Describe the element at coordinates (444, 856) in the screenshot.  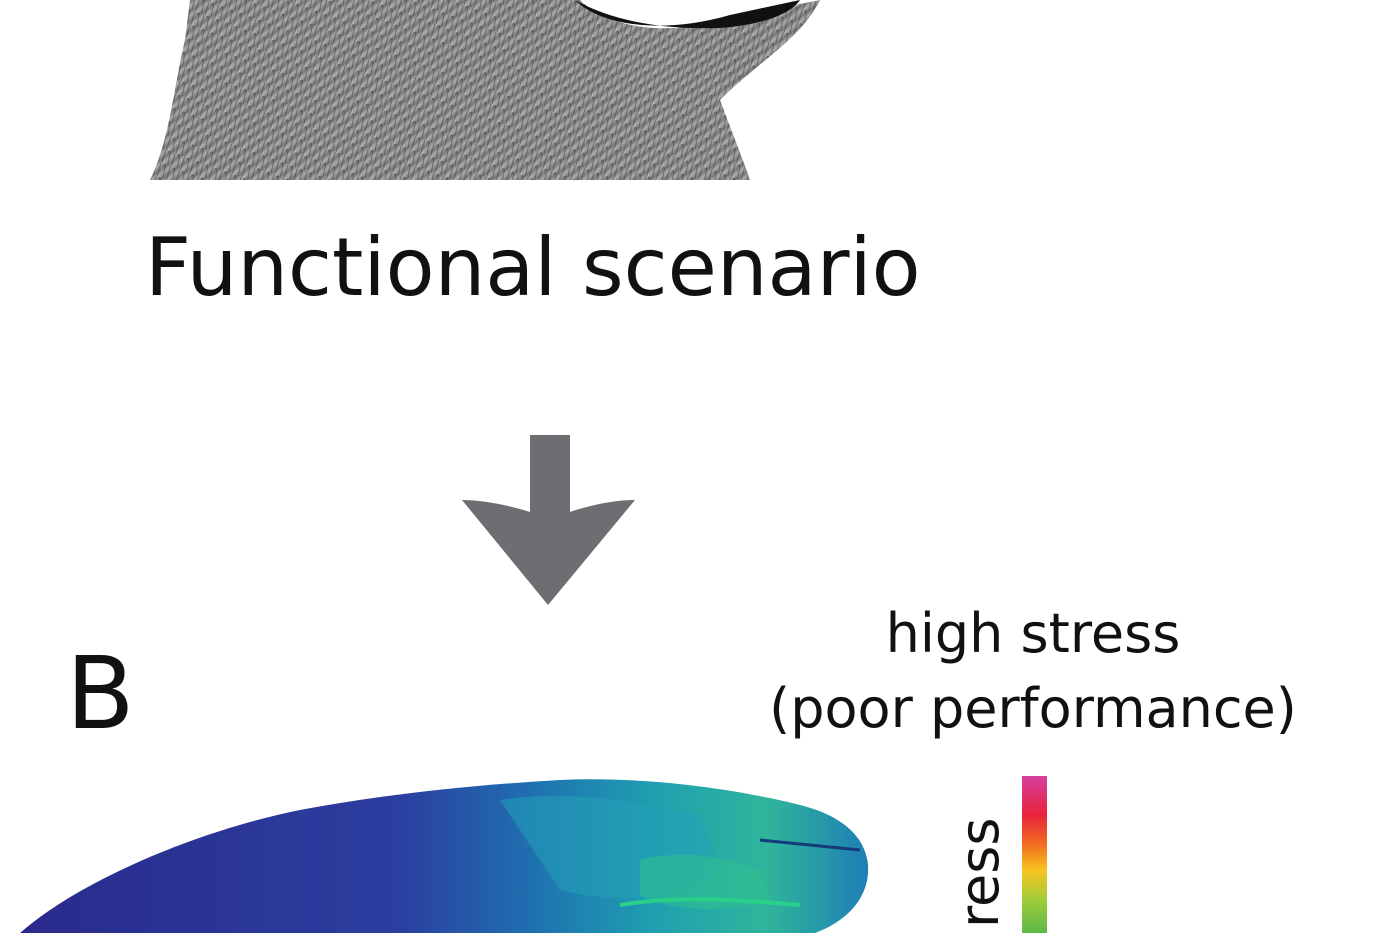
I see `skull-model` at that location.